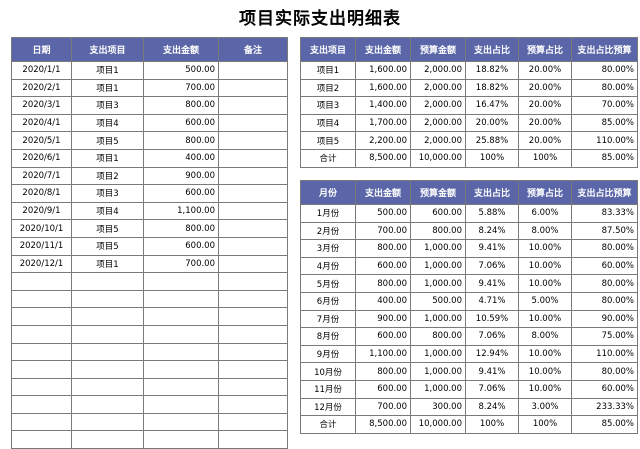 The width and height of the screenshot is (640, 449). What do you see at coordinates (438, 424) in the screenshot?
I see `table-cell: 10,000.00` at bounding box center [438, 424].